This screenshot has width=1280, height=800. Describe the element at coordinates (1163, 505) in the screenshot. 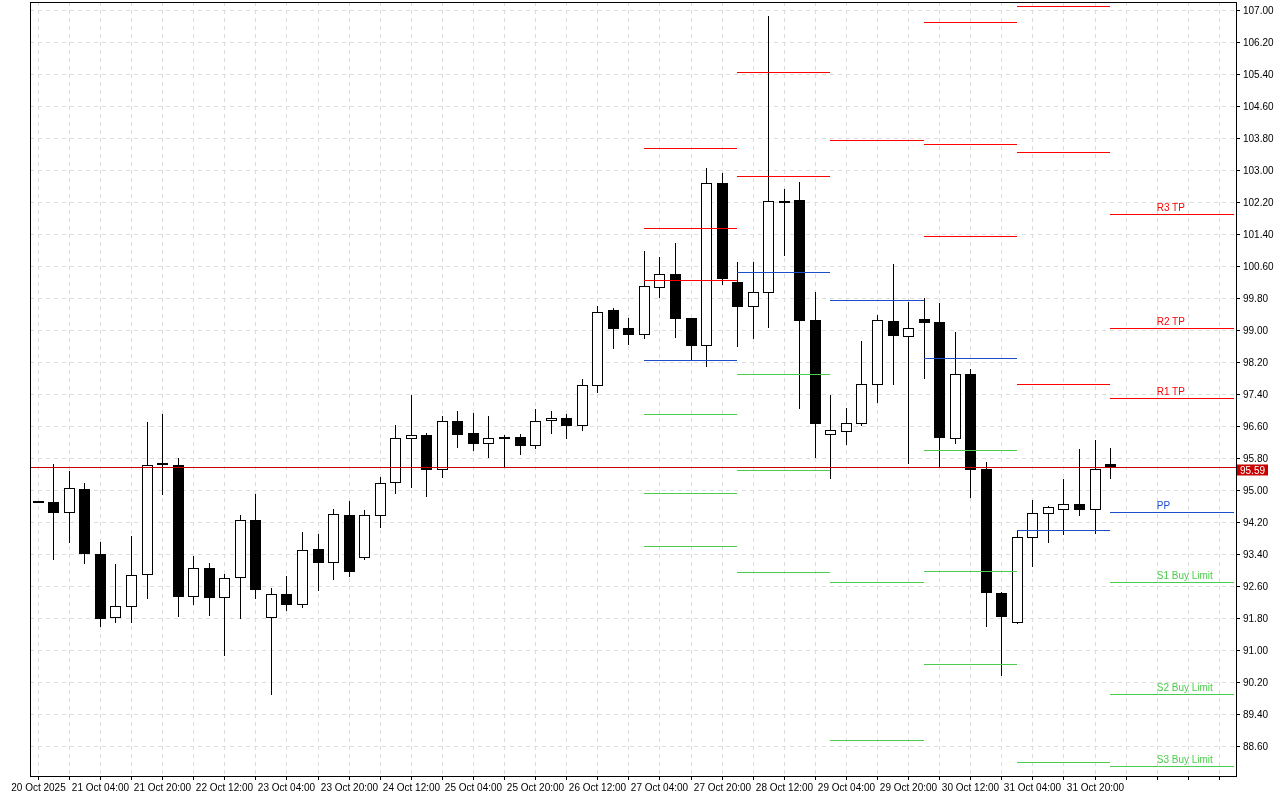

I see `series-label: PP` at that location.